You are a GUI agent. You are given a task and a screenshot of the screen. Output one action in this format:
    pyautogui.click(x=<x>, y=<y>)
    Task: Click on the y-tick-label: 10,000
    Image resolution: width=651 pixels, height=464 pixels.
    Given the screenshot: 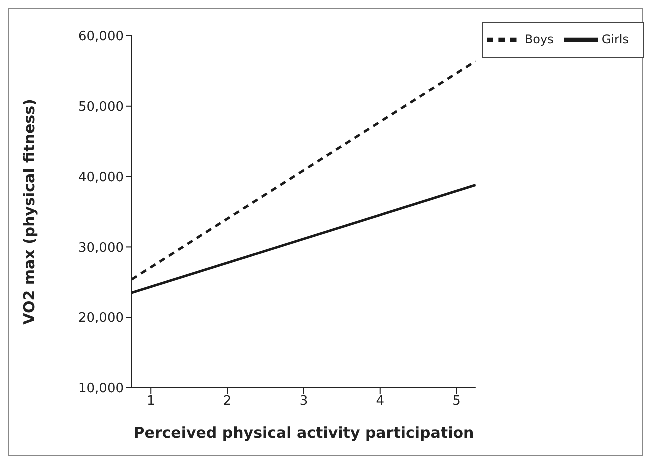 What is the action you would take?
    pyautogui.click(x=101, y=389)
    